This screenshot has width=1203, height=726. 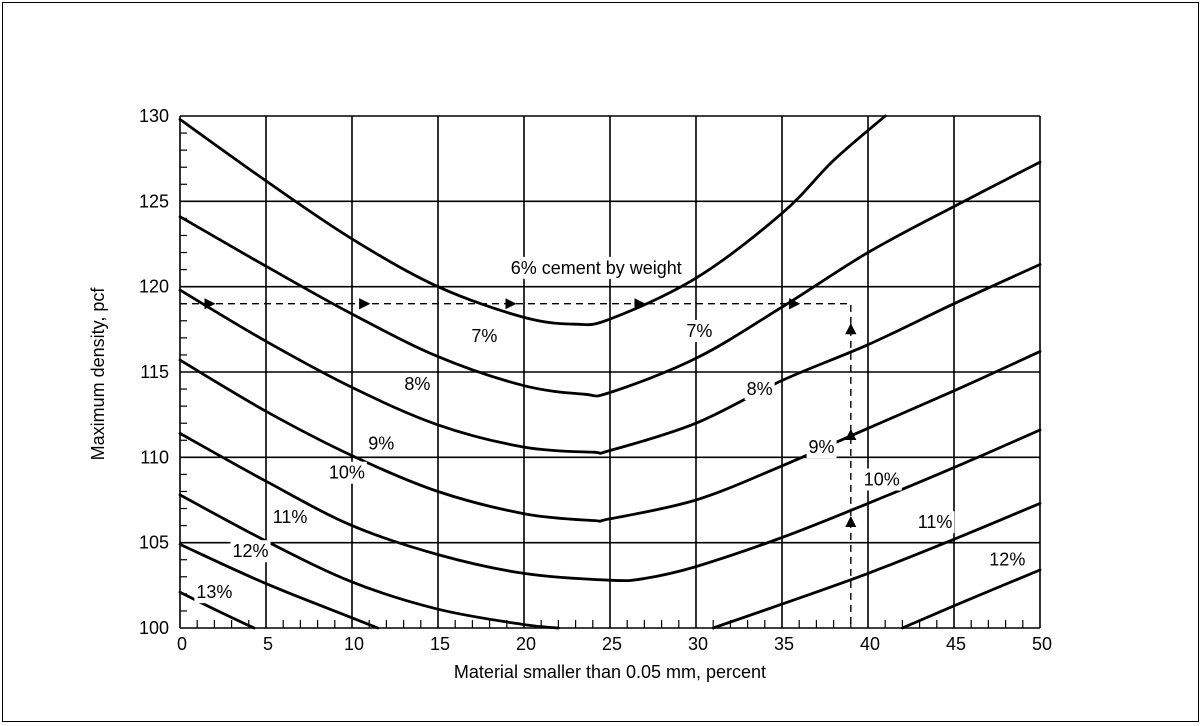 I want to click on y-tick-label: 125, so click(x=154, y=201).